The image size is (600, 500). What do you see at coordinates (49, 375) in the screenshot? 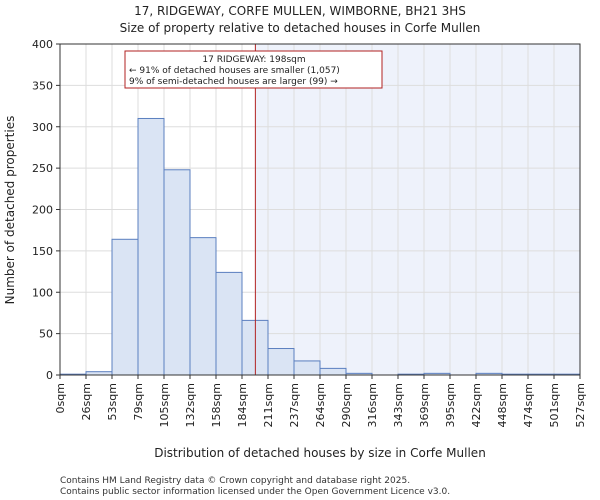
I see `y-tick-label: 0` at bounding box center [49, 375].